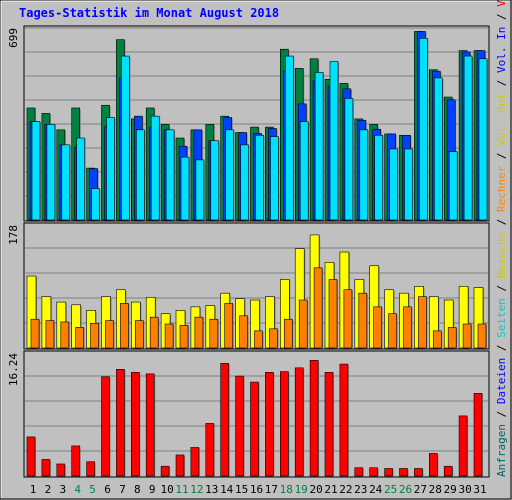 The image size is (512, 500). I want to click on x-tick-label: 24, so click(376, 489).